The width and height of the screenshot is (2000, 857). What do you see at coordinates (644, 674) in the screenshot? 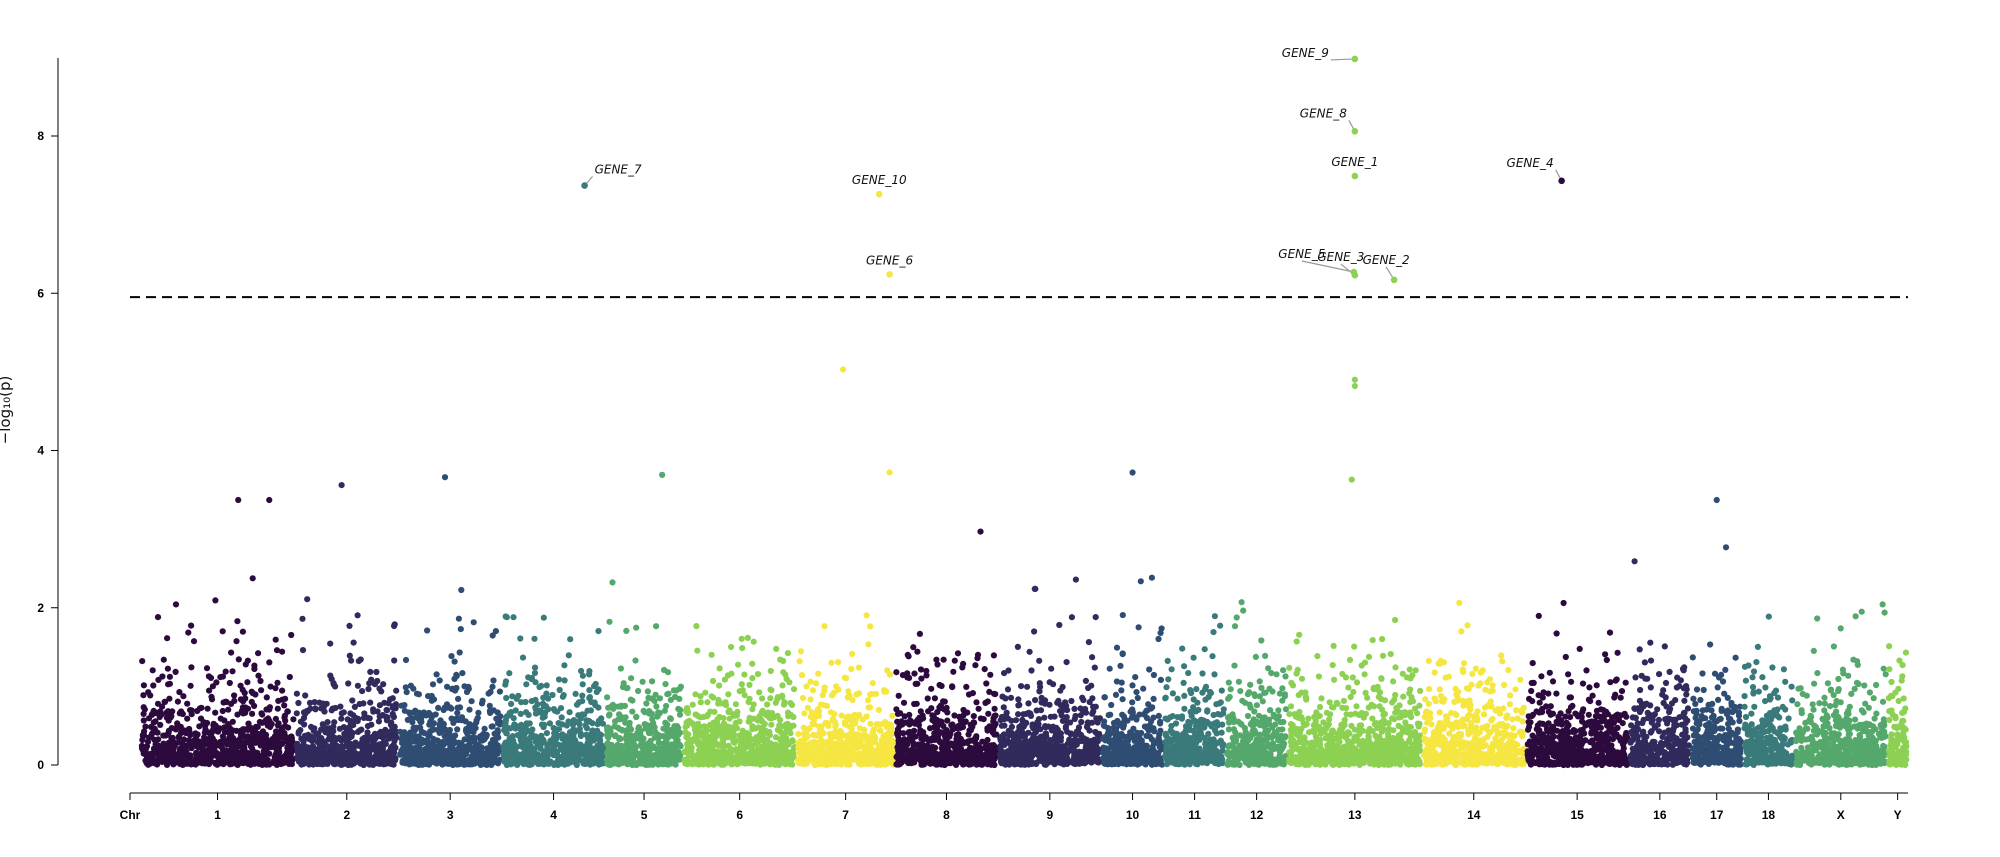
I see `chr-5-points` at bounding box center [644, 674].